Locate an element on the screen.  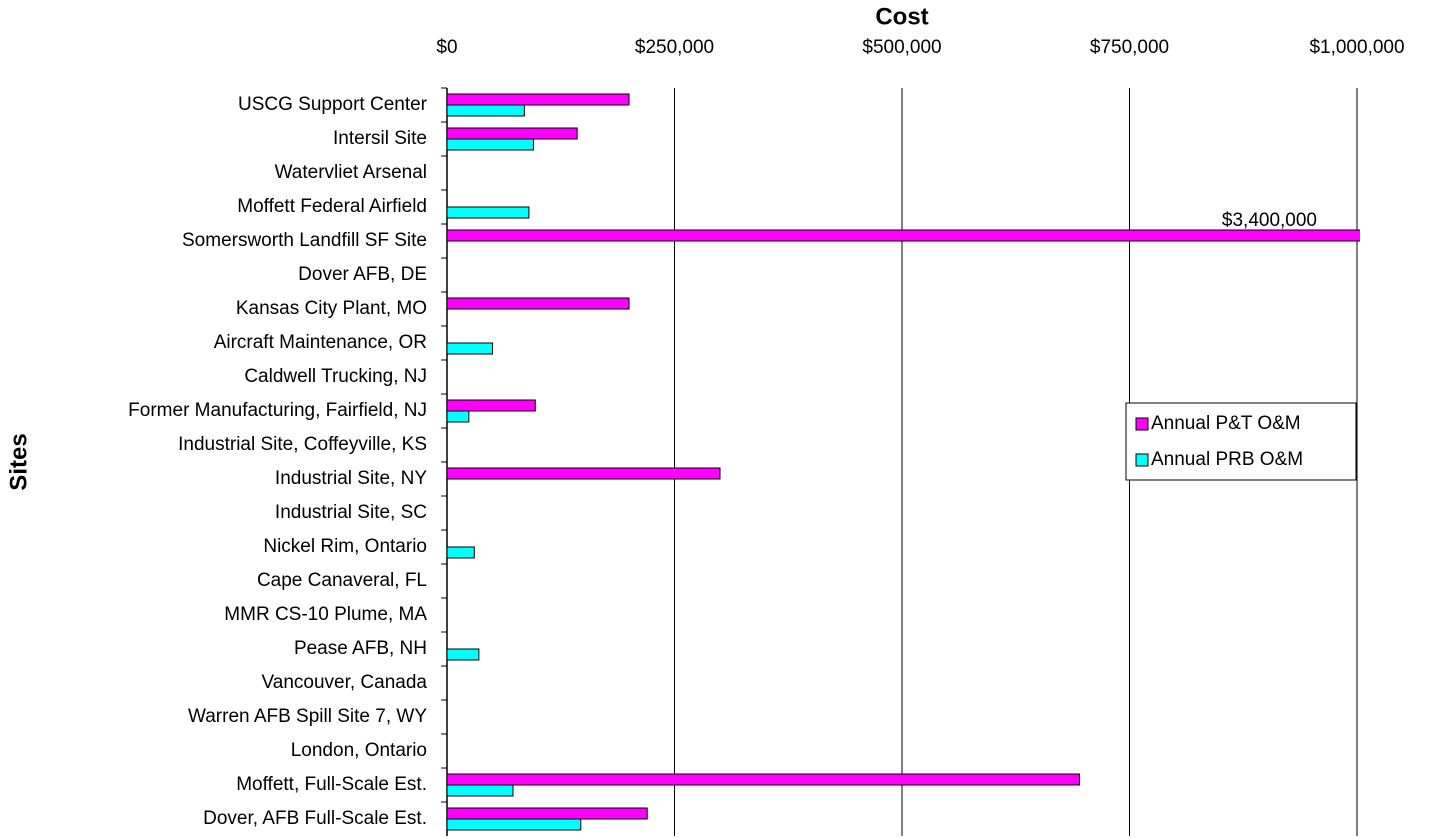
x-tick-label: $1,000,000 is located at coordinates (1356, 47).